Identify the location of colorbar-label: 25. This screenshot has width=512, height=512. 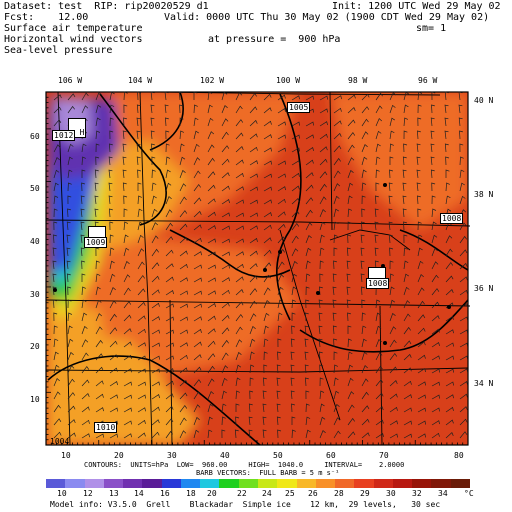
(290, 493).